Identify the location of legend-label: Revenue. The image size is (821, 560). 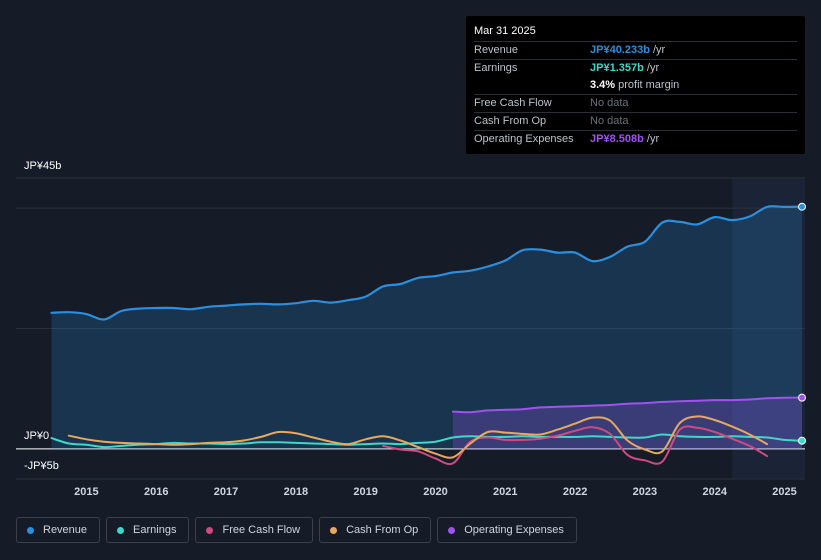
(65, 530).